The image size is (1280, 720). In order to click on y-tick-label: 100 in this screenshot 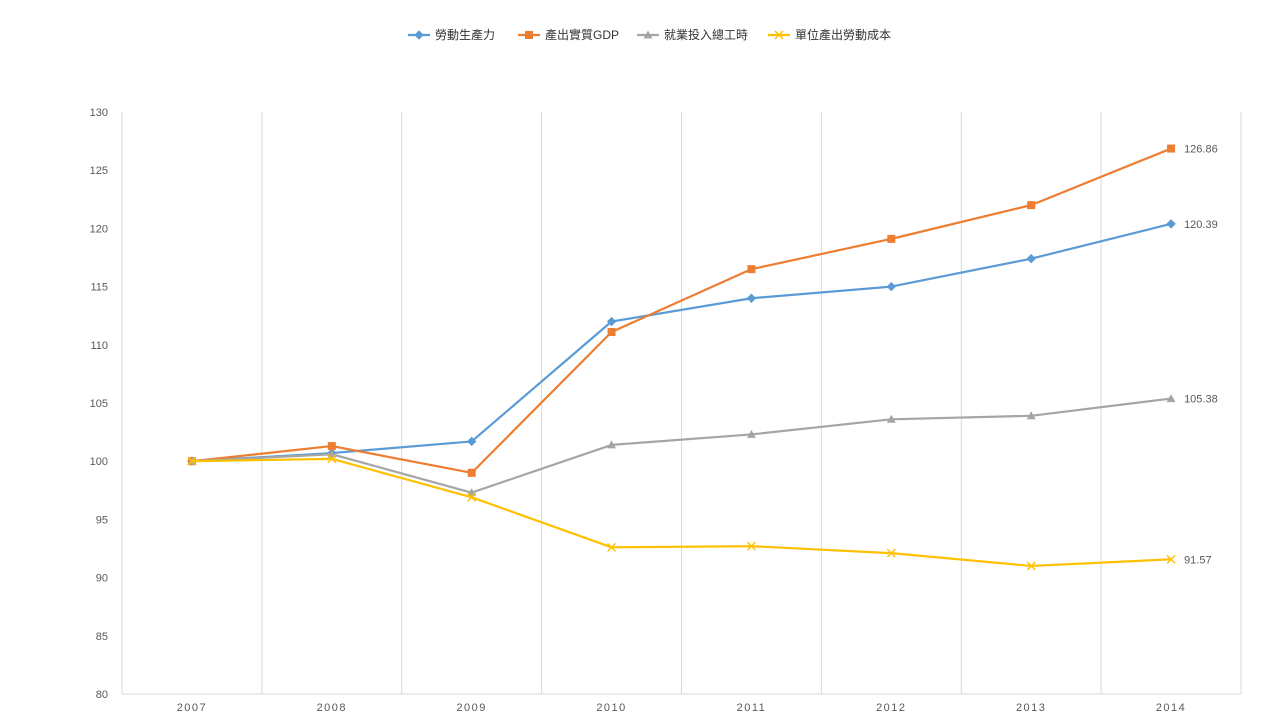, I will do `click(99, 462)`.